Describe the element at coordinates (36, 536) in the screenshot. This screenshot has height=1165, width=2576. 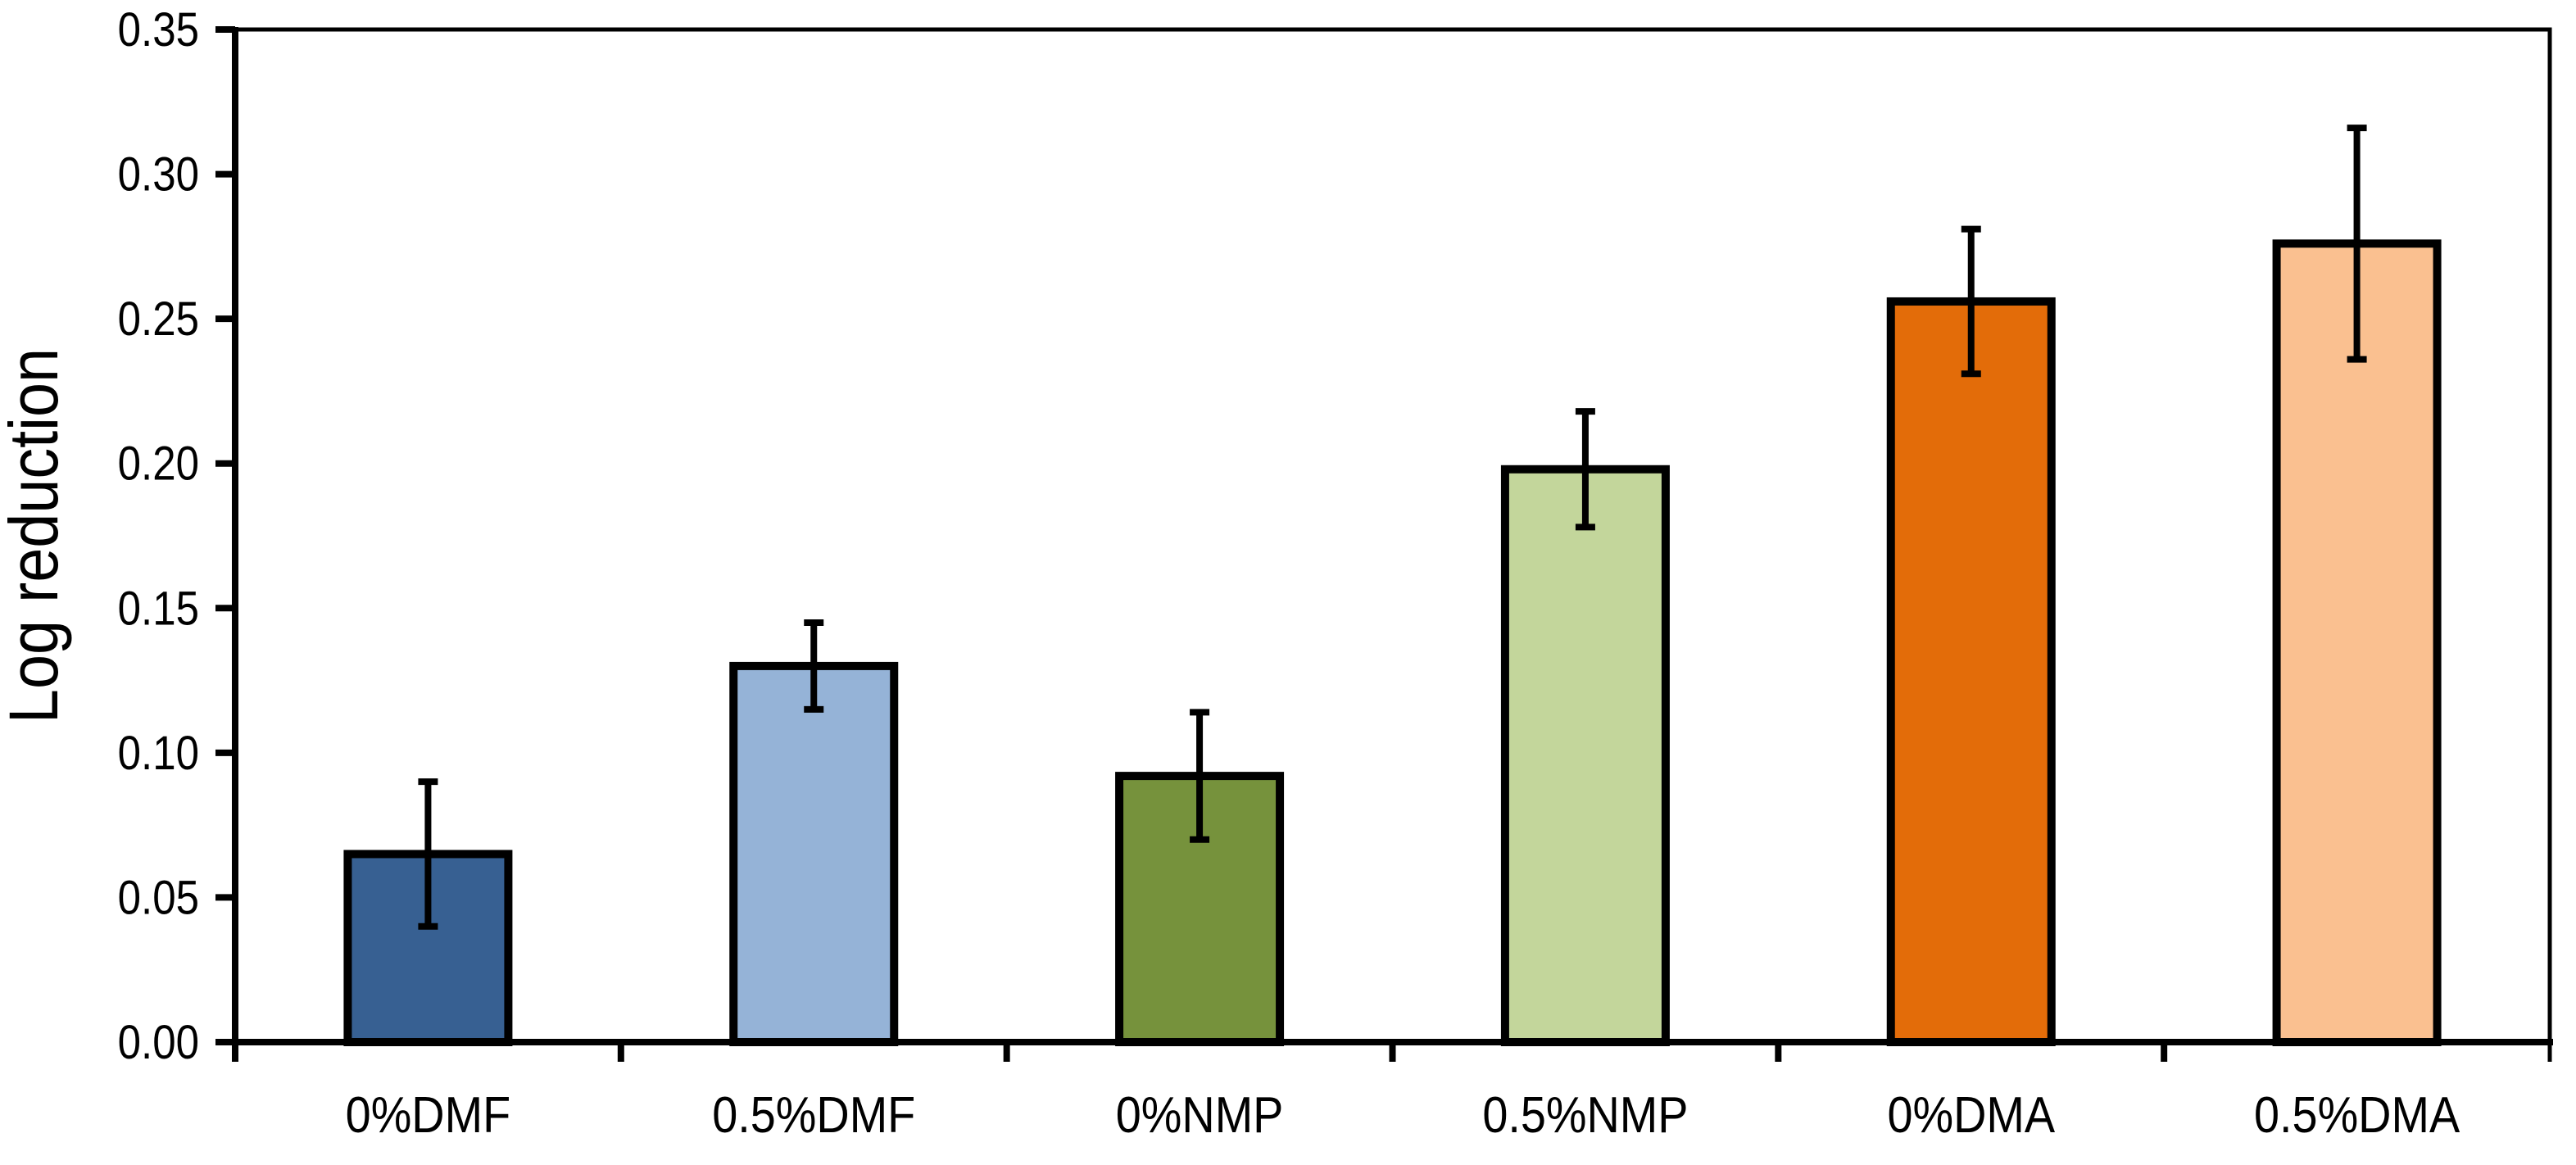
I see `y-axis-title: Log reduction` at that location.